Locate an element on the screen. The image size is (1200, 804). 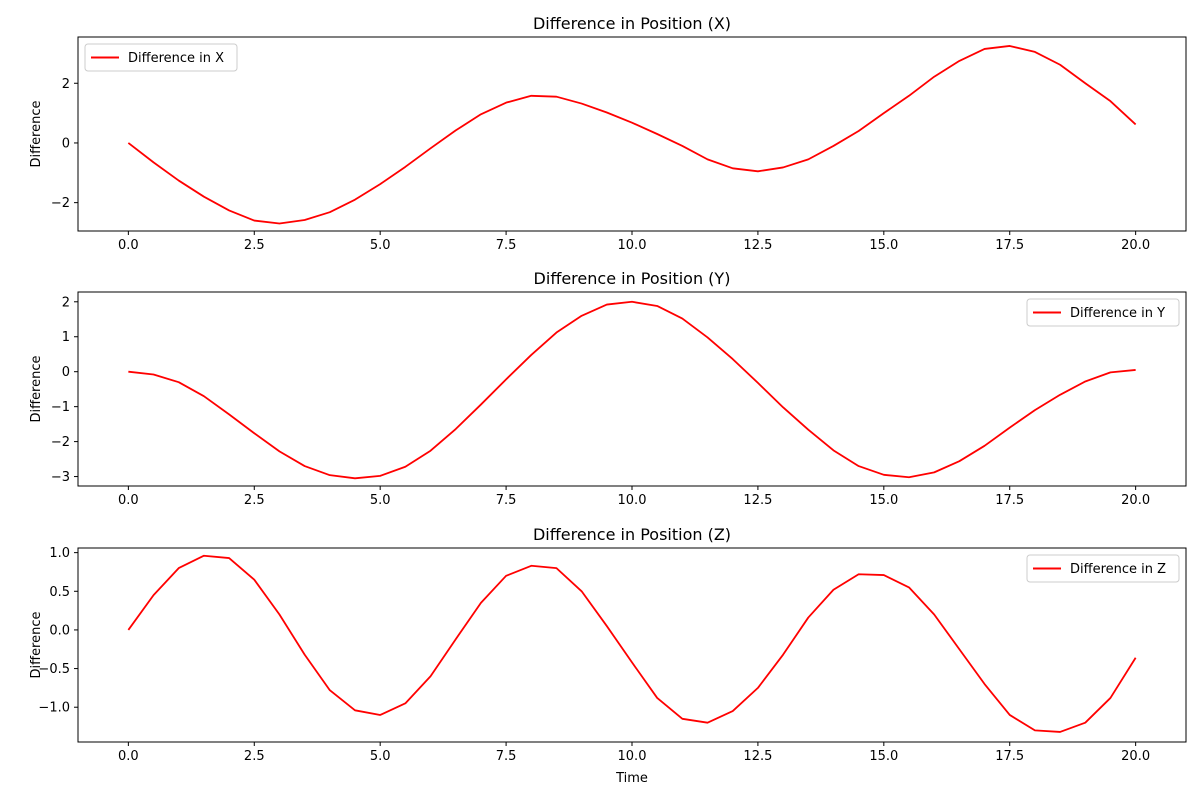
legend: Difference in X is located at coordinates (161, 57).